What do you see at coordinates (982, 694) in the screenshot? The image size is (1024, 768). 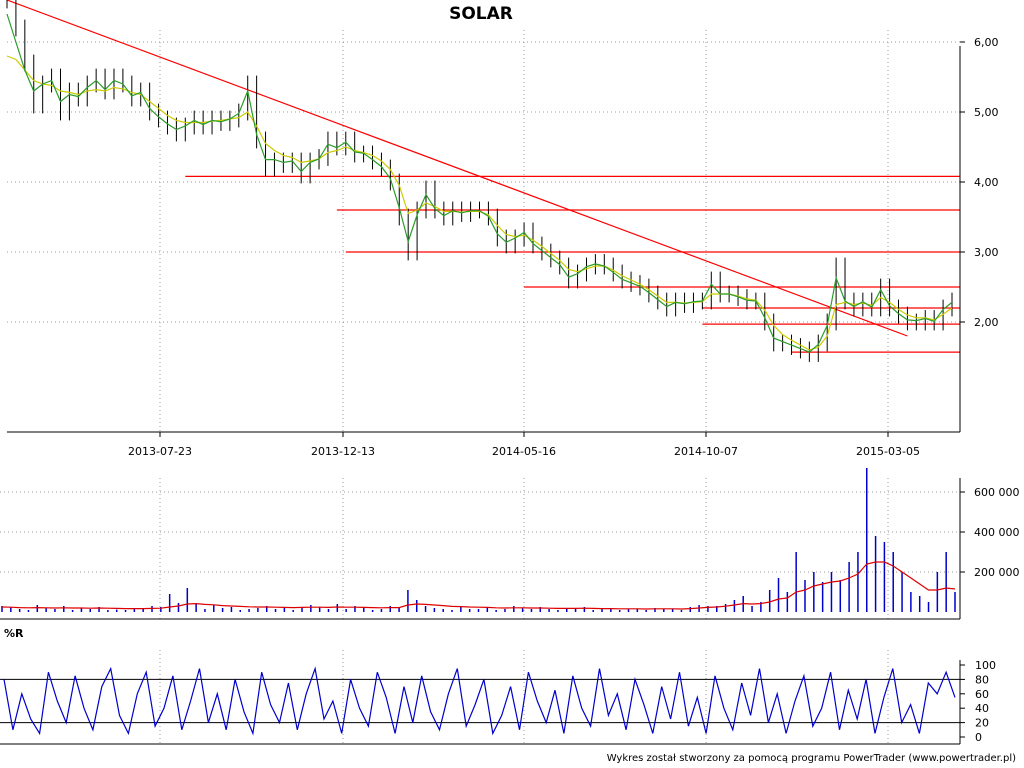 I see `oscillator-y-tick-label: 60` at bounding box center [982, 694].